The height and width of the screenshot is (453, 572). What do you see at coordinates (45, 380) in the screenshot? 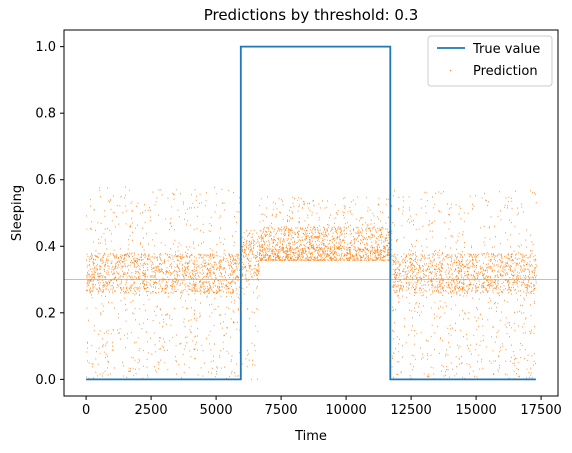
I see `y-tick-label: 0.0` at bounding box center [45, 380].